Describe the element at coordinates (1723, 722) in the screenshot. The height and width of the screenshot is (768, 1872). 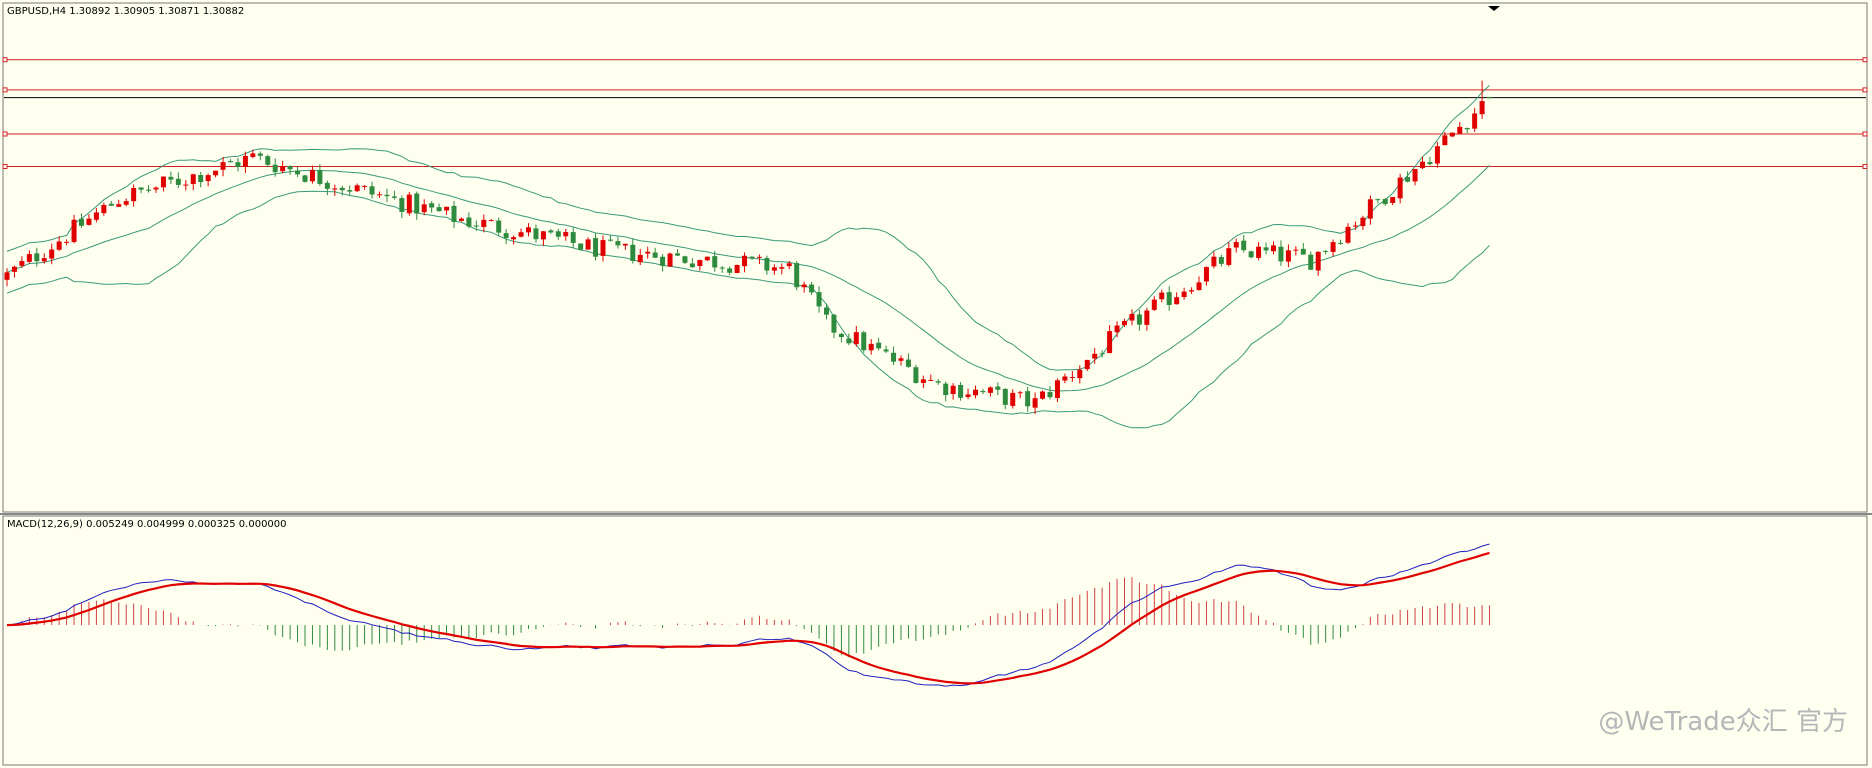
I see `watermark: @WeTrade众汇 官方` at that location.